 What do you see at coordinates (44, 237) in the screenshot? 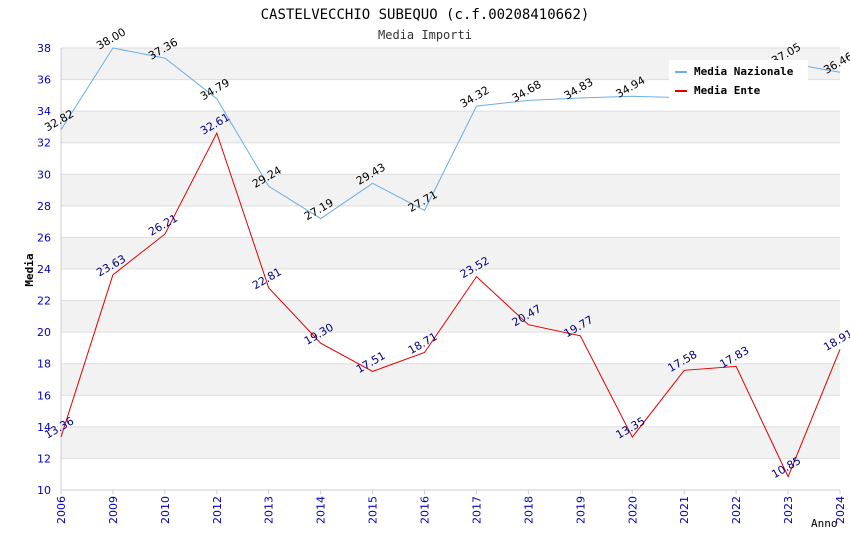
I see `y-tick-label: 26` at bounding box center [44, 237].